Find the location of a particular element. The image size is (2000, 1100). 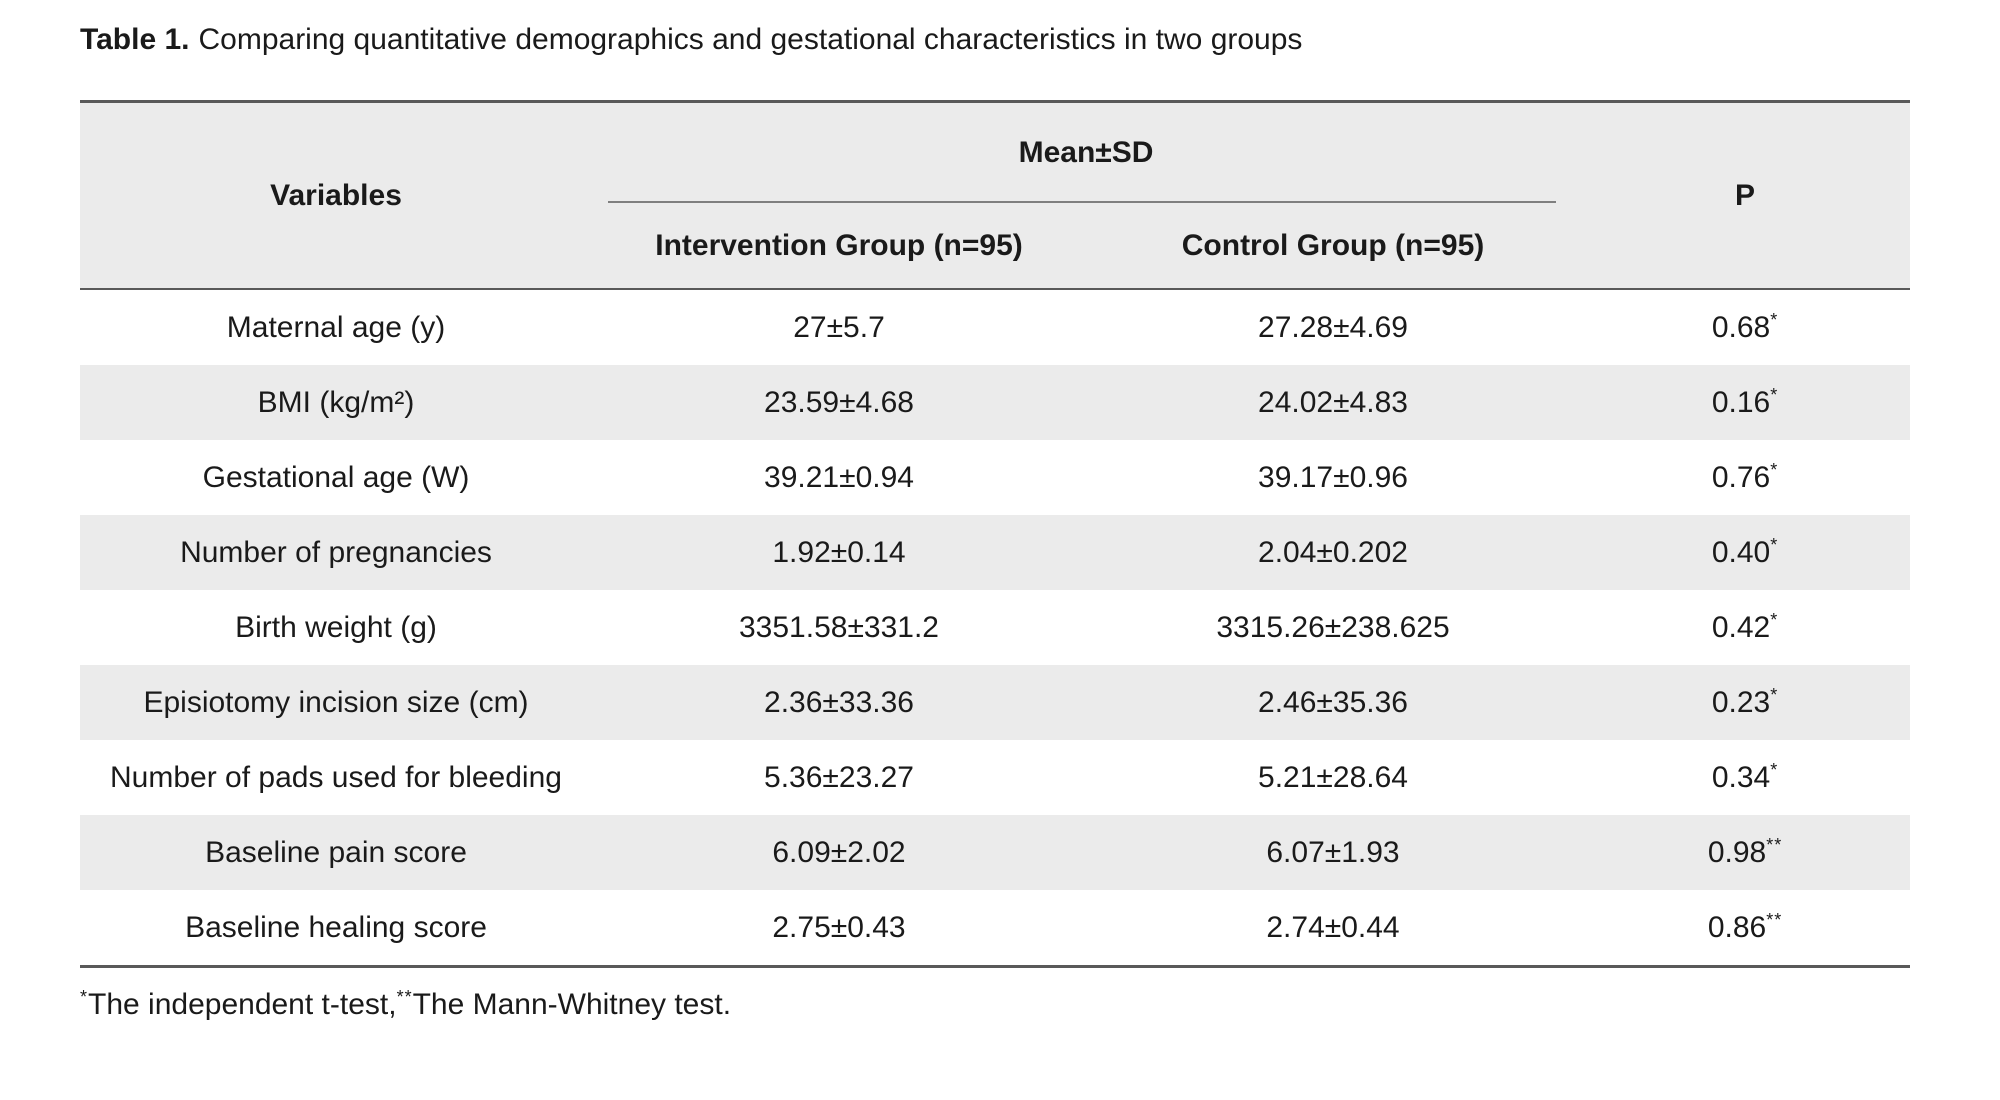

header-control-group: Control Group (n=95) is located at coordinates (1333, 246).